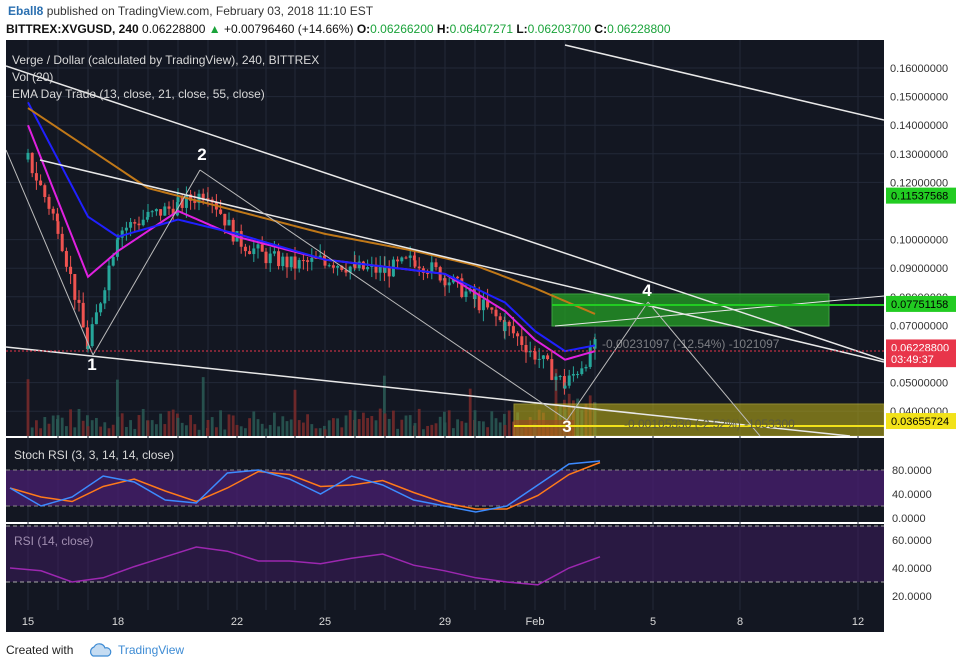  I want to click on wave-label-4: 4, so click(647, 290).